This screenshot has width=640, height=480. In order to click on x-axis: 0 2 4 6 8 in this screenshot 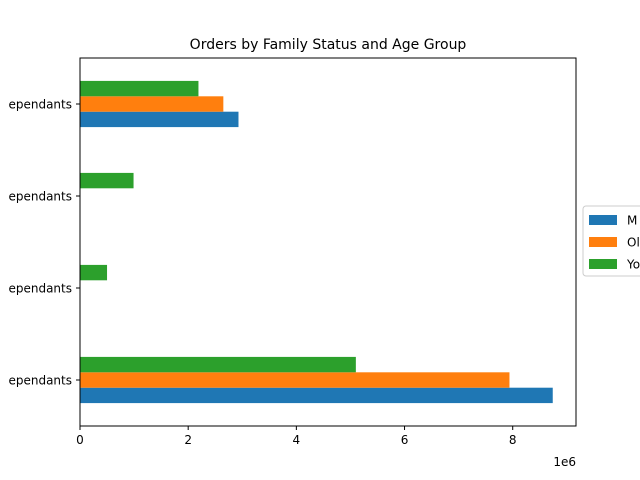, I will do `click(296, 436)`.